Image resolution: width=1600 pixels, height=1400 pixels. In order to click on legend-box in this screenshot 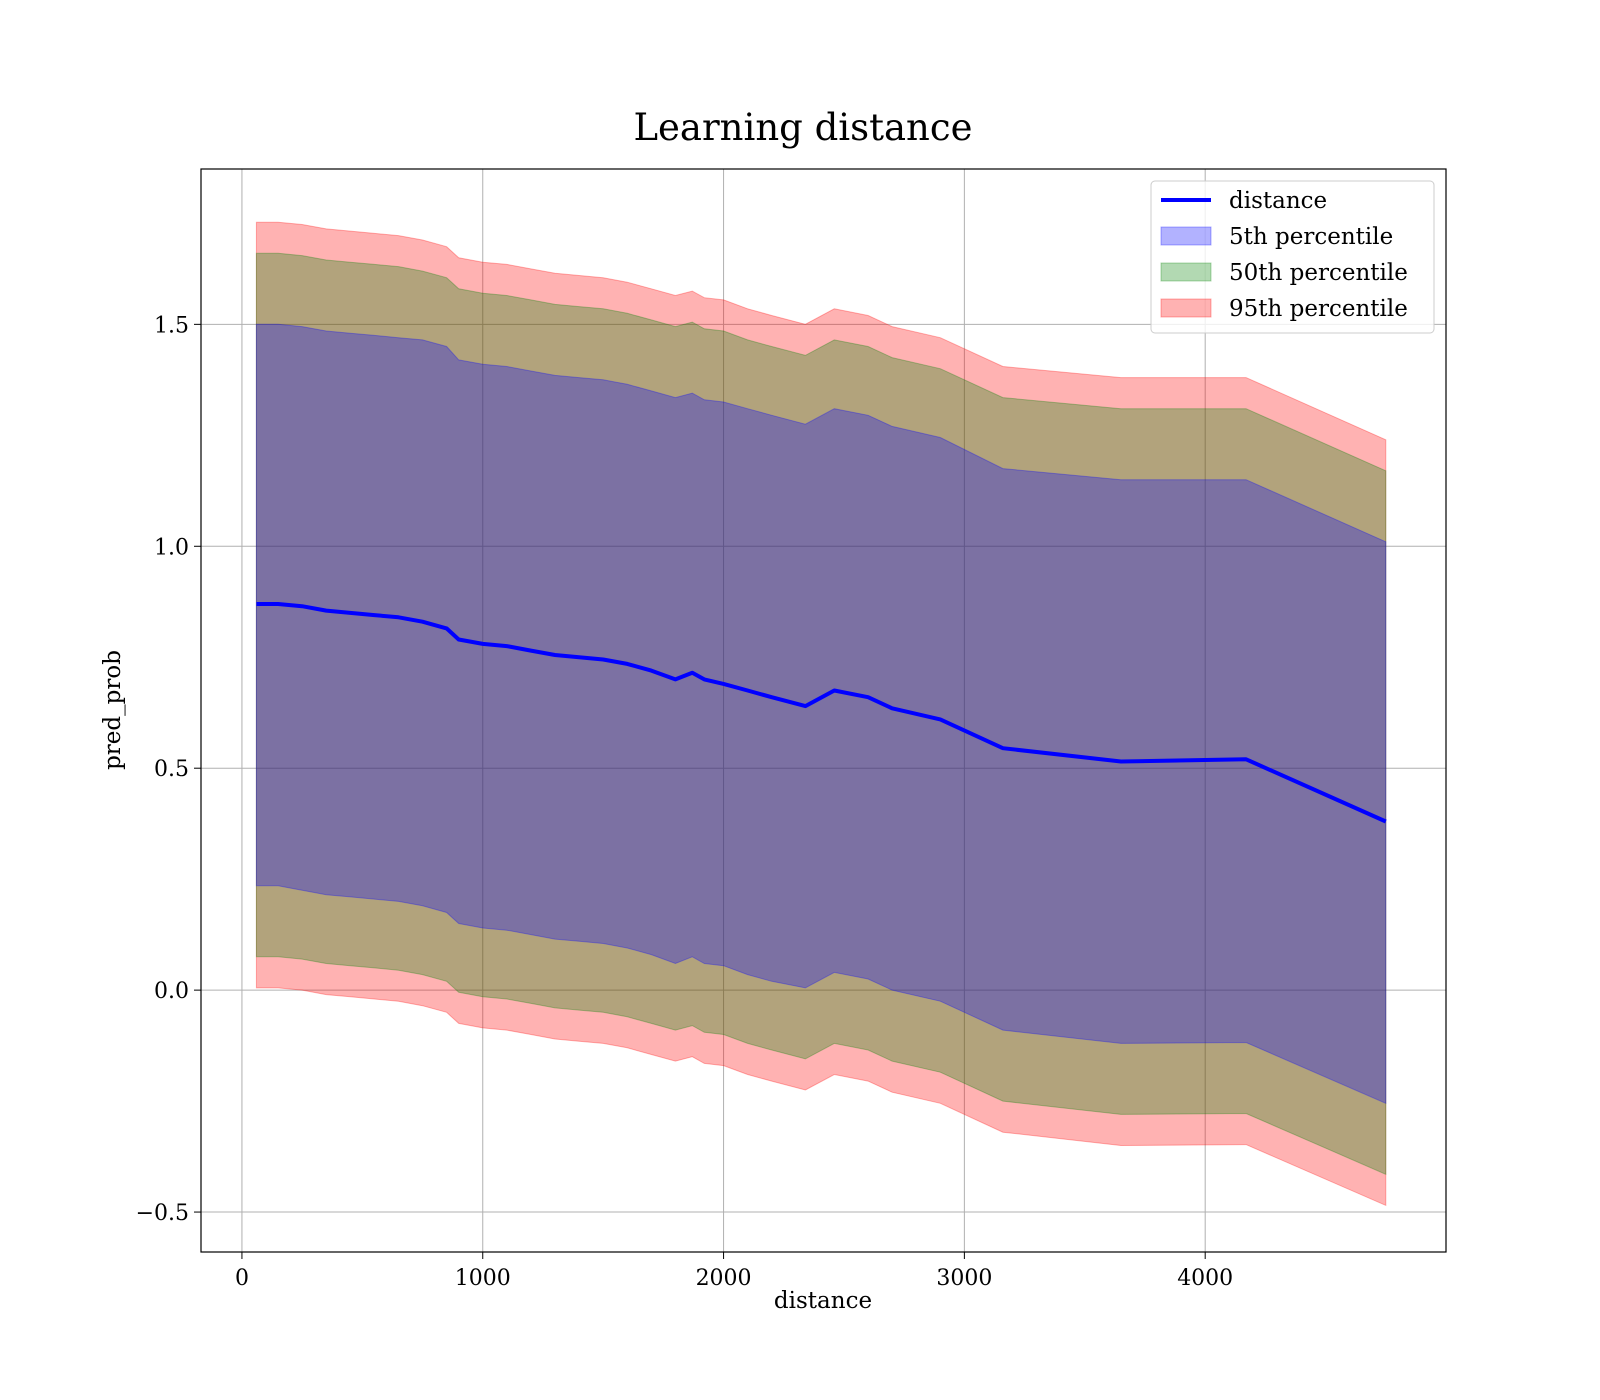, I will do `click(1292, 257)`.